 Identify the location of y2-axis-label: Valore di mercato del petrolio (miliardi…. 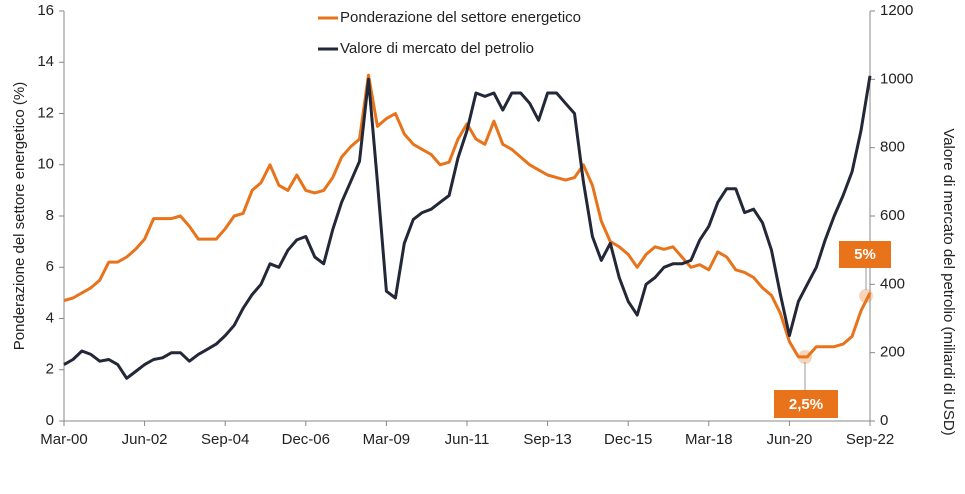
(948, 281).